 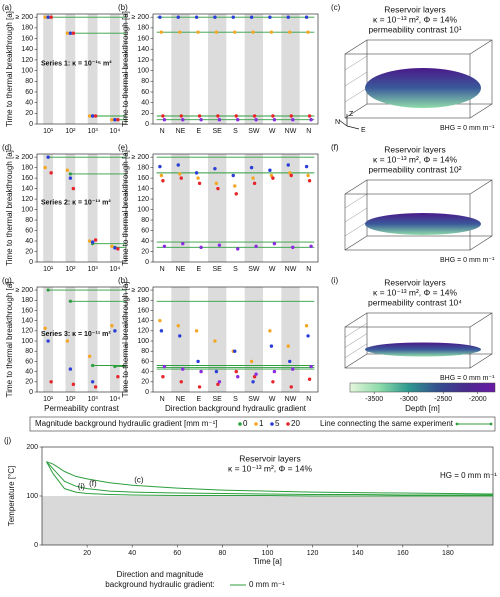 I want to click on render-title: Reservoir layers, so click(x=414, y=282).